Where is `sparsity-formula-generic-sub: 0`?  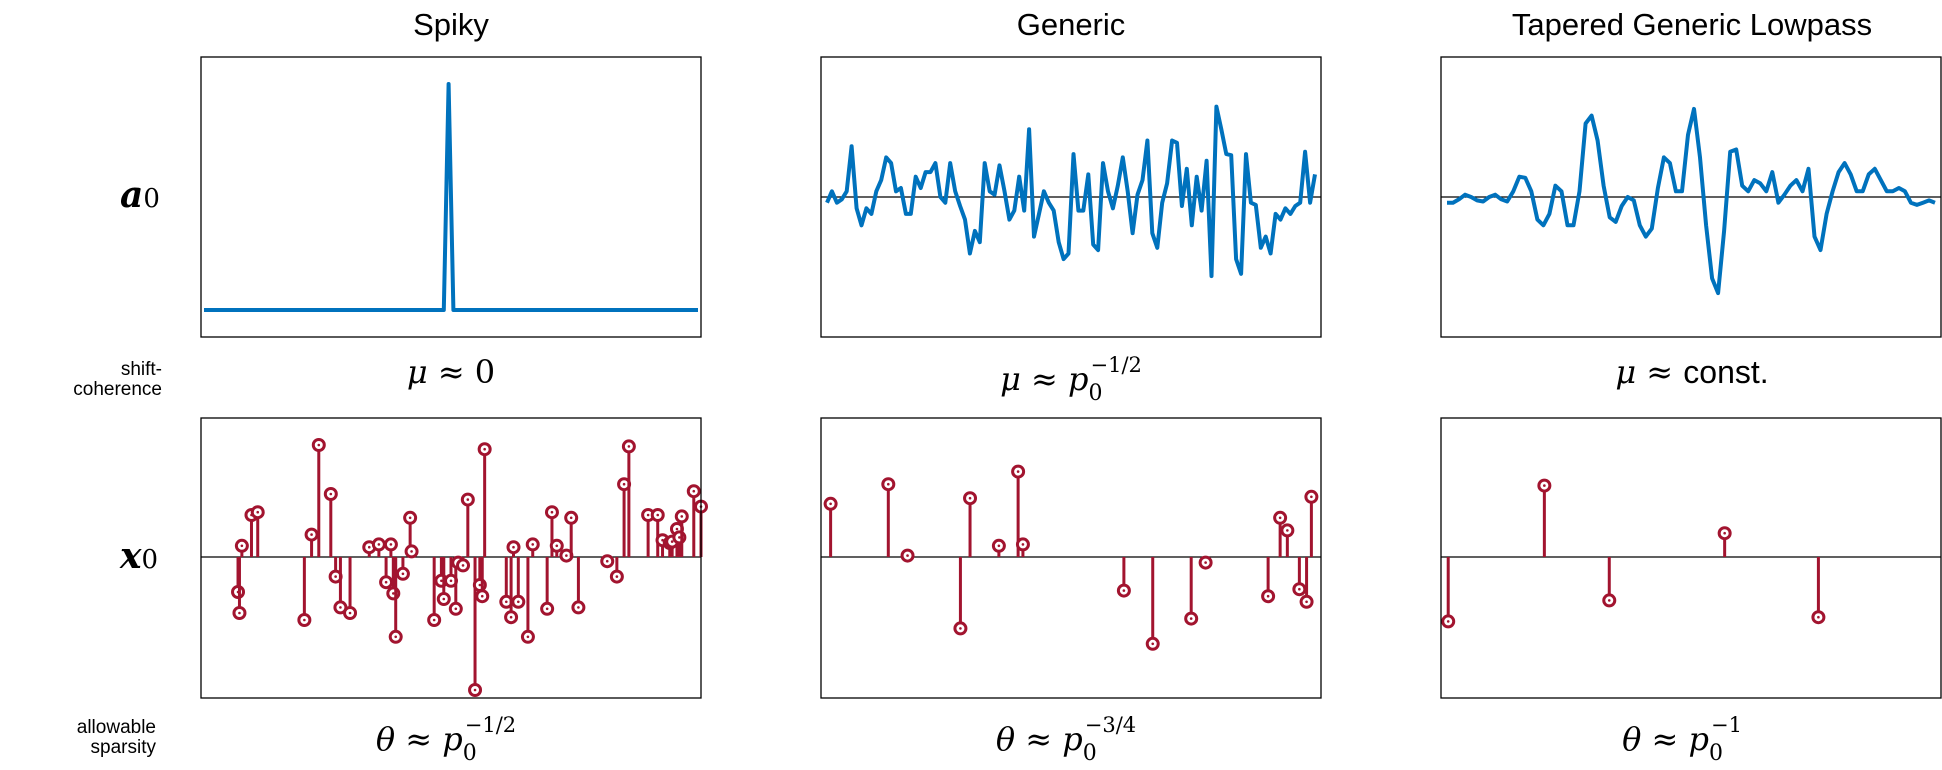
sparsity-formula-generic-sub: 0 is located at coordinates (1090, 753).